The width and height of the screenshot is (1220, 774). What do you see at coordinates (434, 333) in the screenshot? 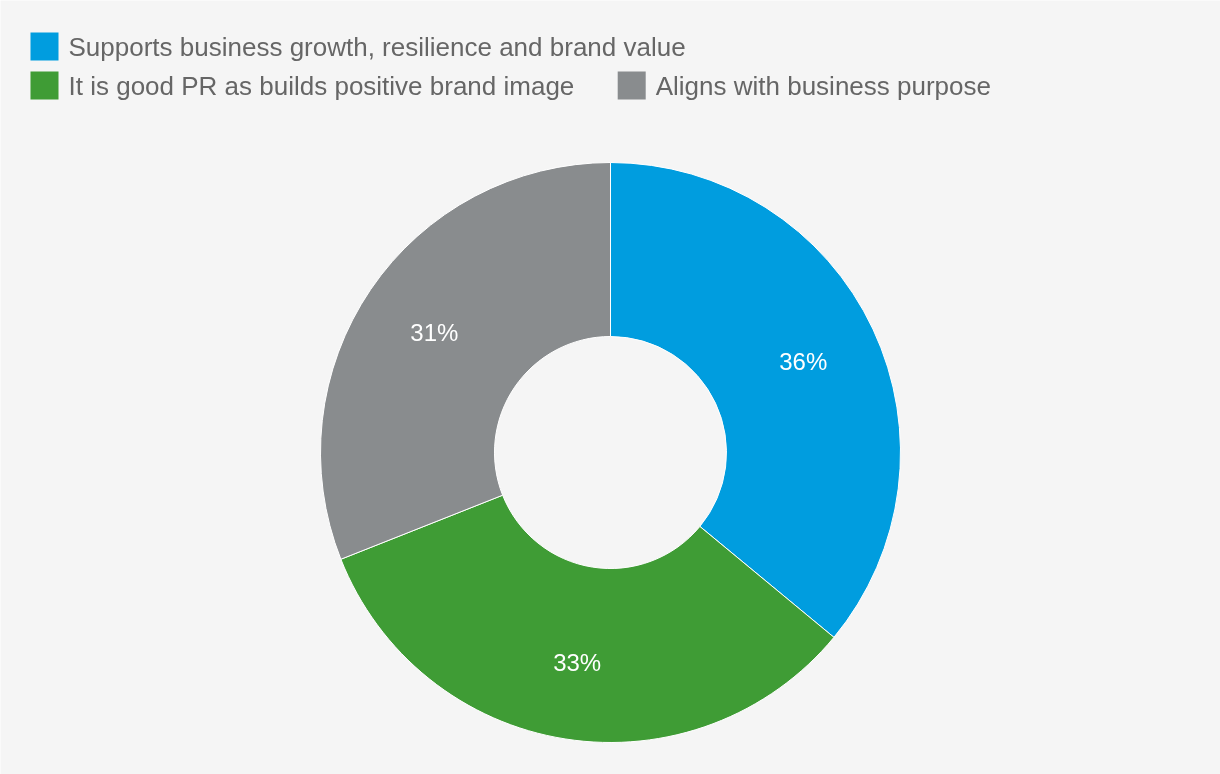
I see `data-label: 31%` at bounding box center [434, 333].